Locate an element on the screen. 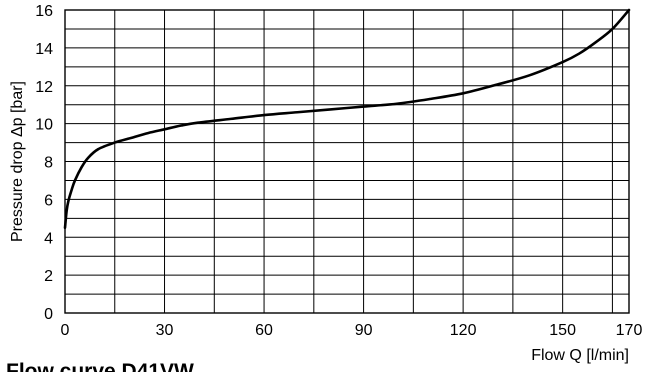 This screenshot has width=647, height=372. chart-title: Flow curve D41VW is located at coordinates (100, 366).